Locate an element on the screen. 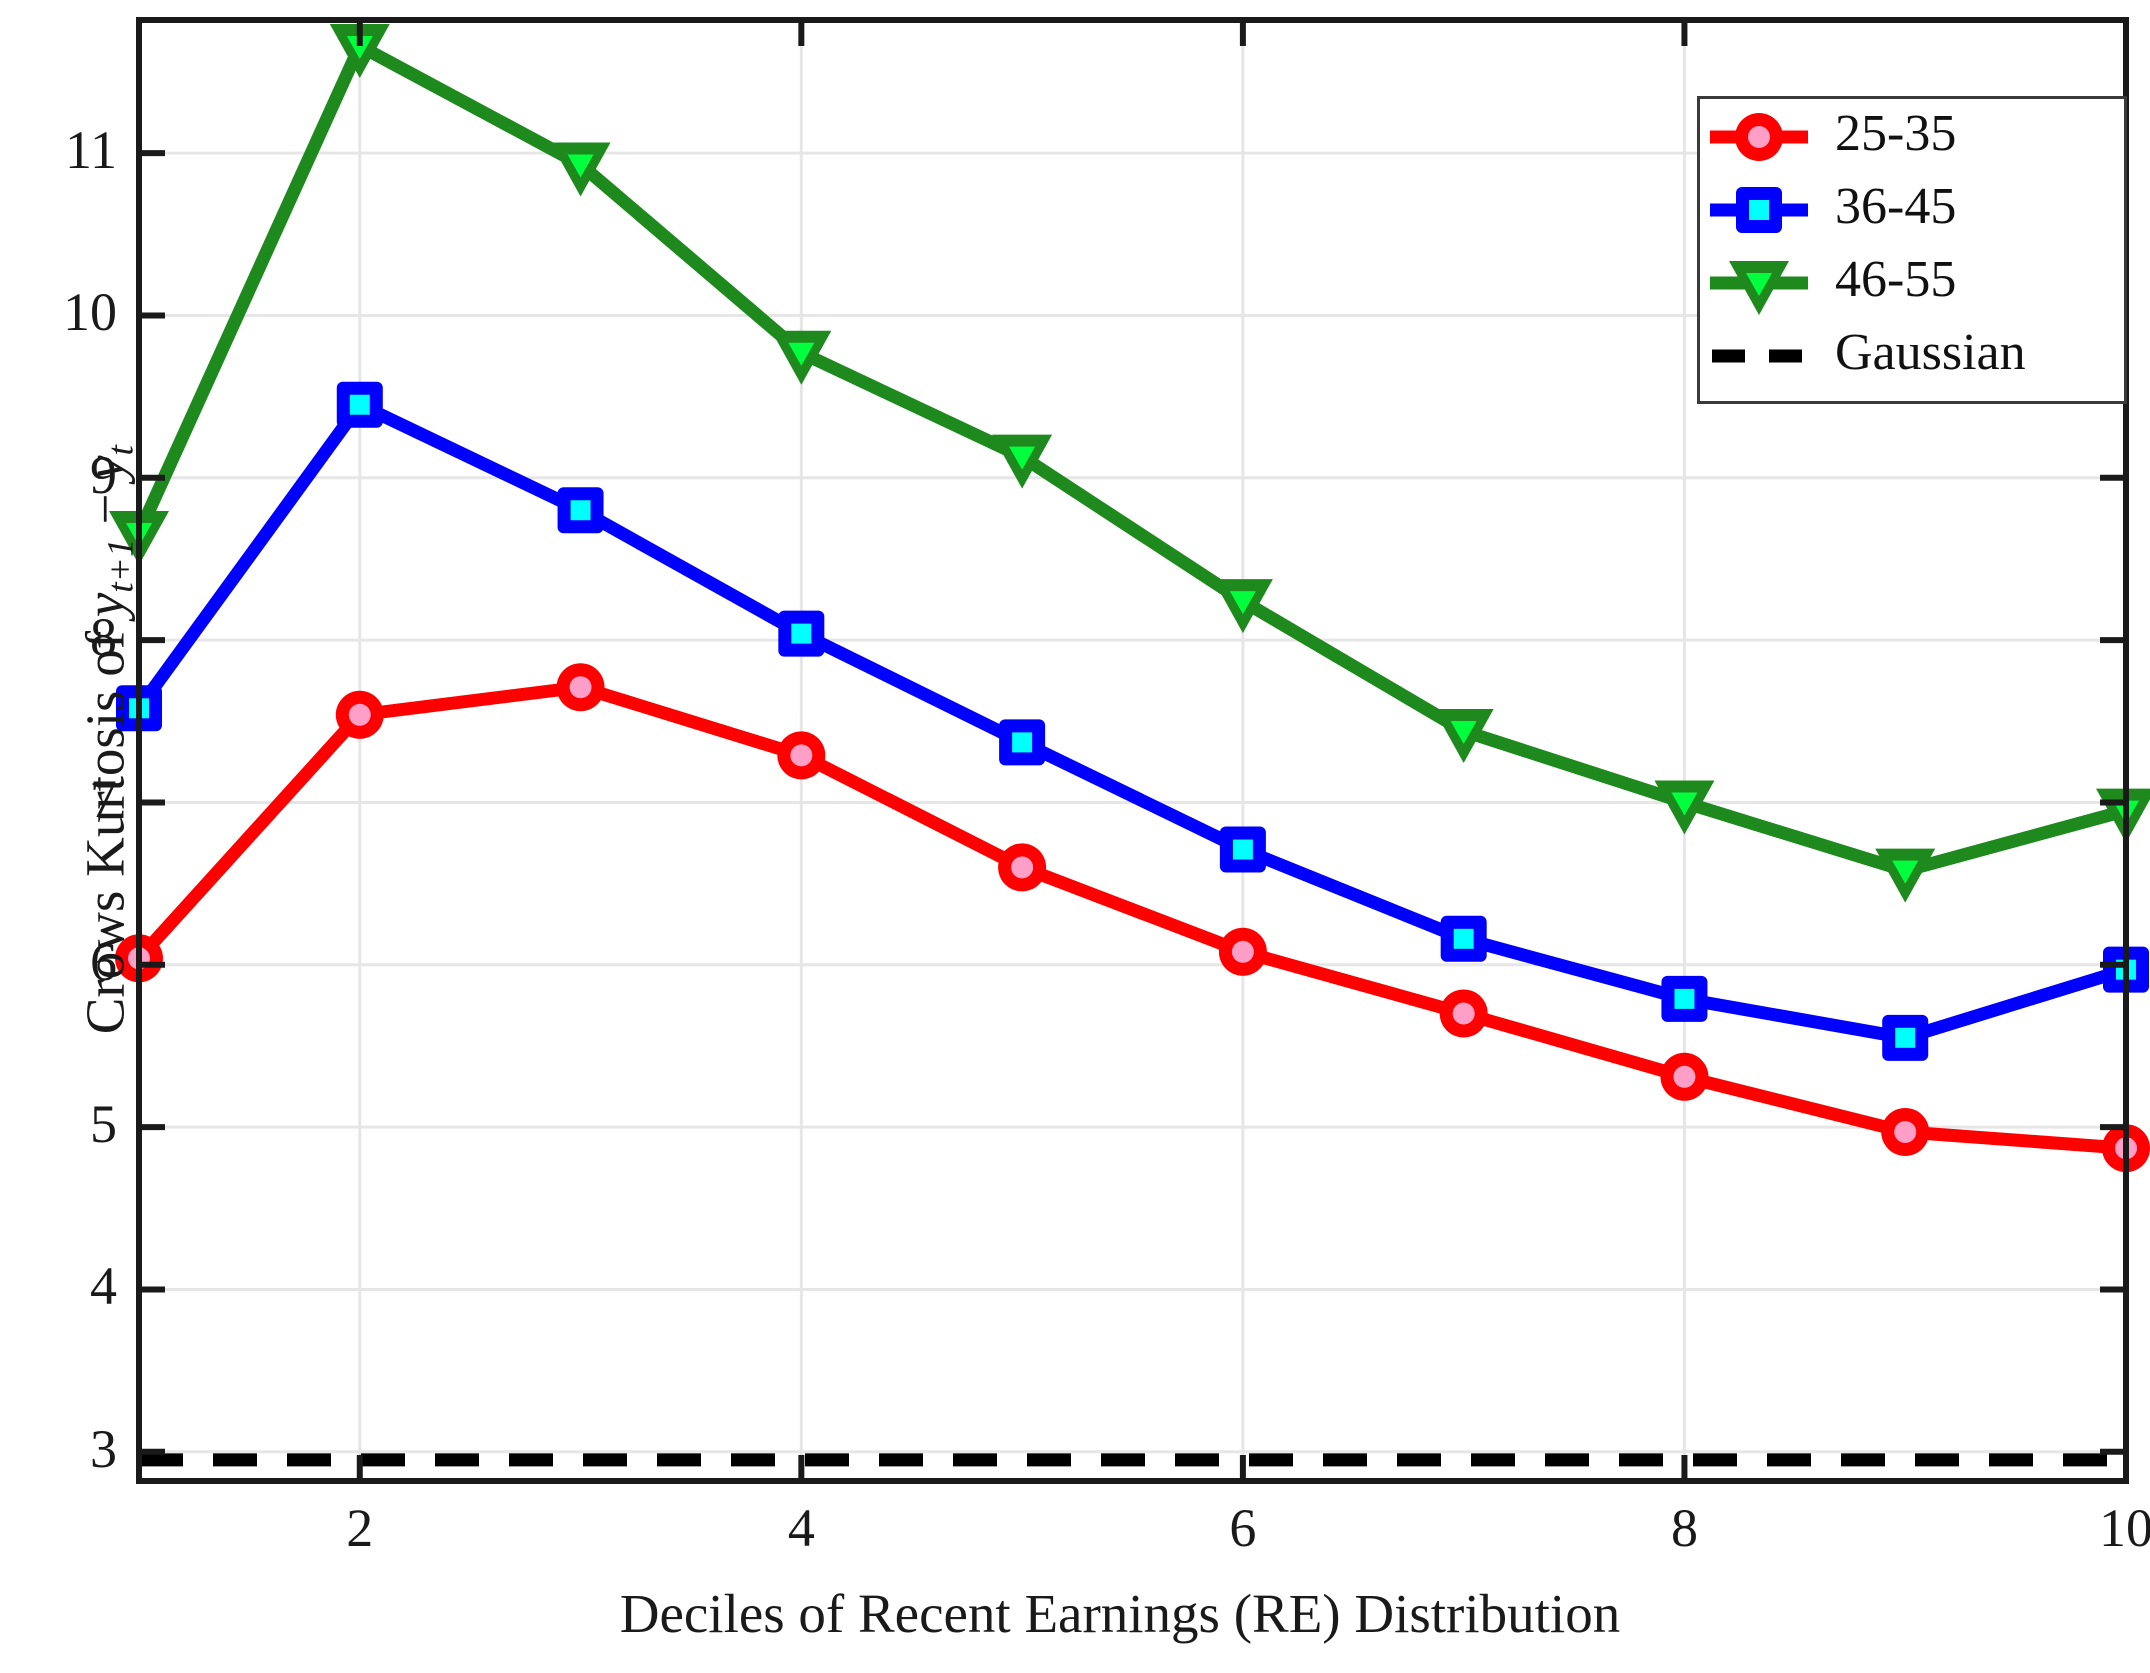 This screenshot has height=1673, width=2150. legend-entry-label: 46-55 is located at coordinates (1896, 279).